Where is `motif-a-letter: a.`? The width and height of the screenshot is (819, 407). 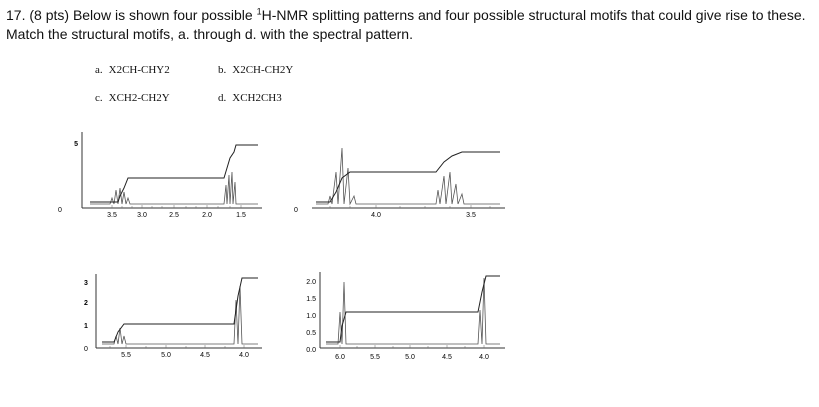 motif-a-letter: a. is located at coordinates (99, 70).